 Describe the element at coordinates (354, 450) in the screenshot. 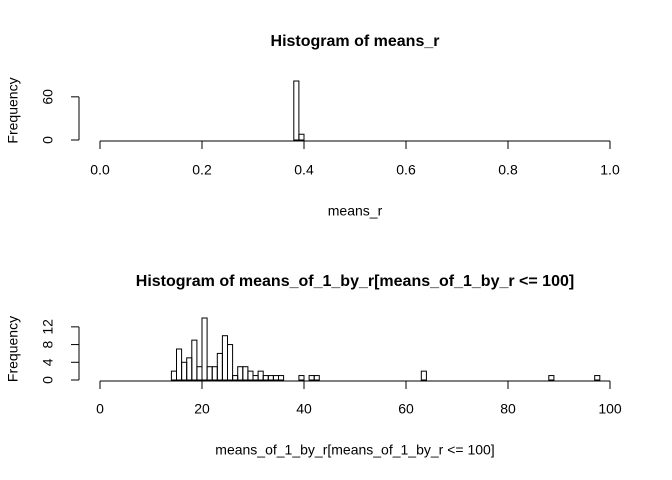

I see `x-axis-label: means_of_1_by_r[means_of_1_by_r <= 100]` at that location.